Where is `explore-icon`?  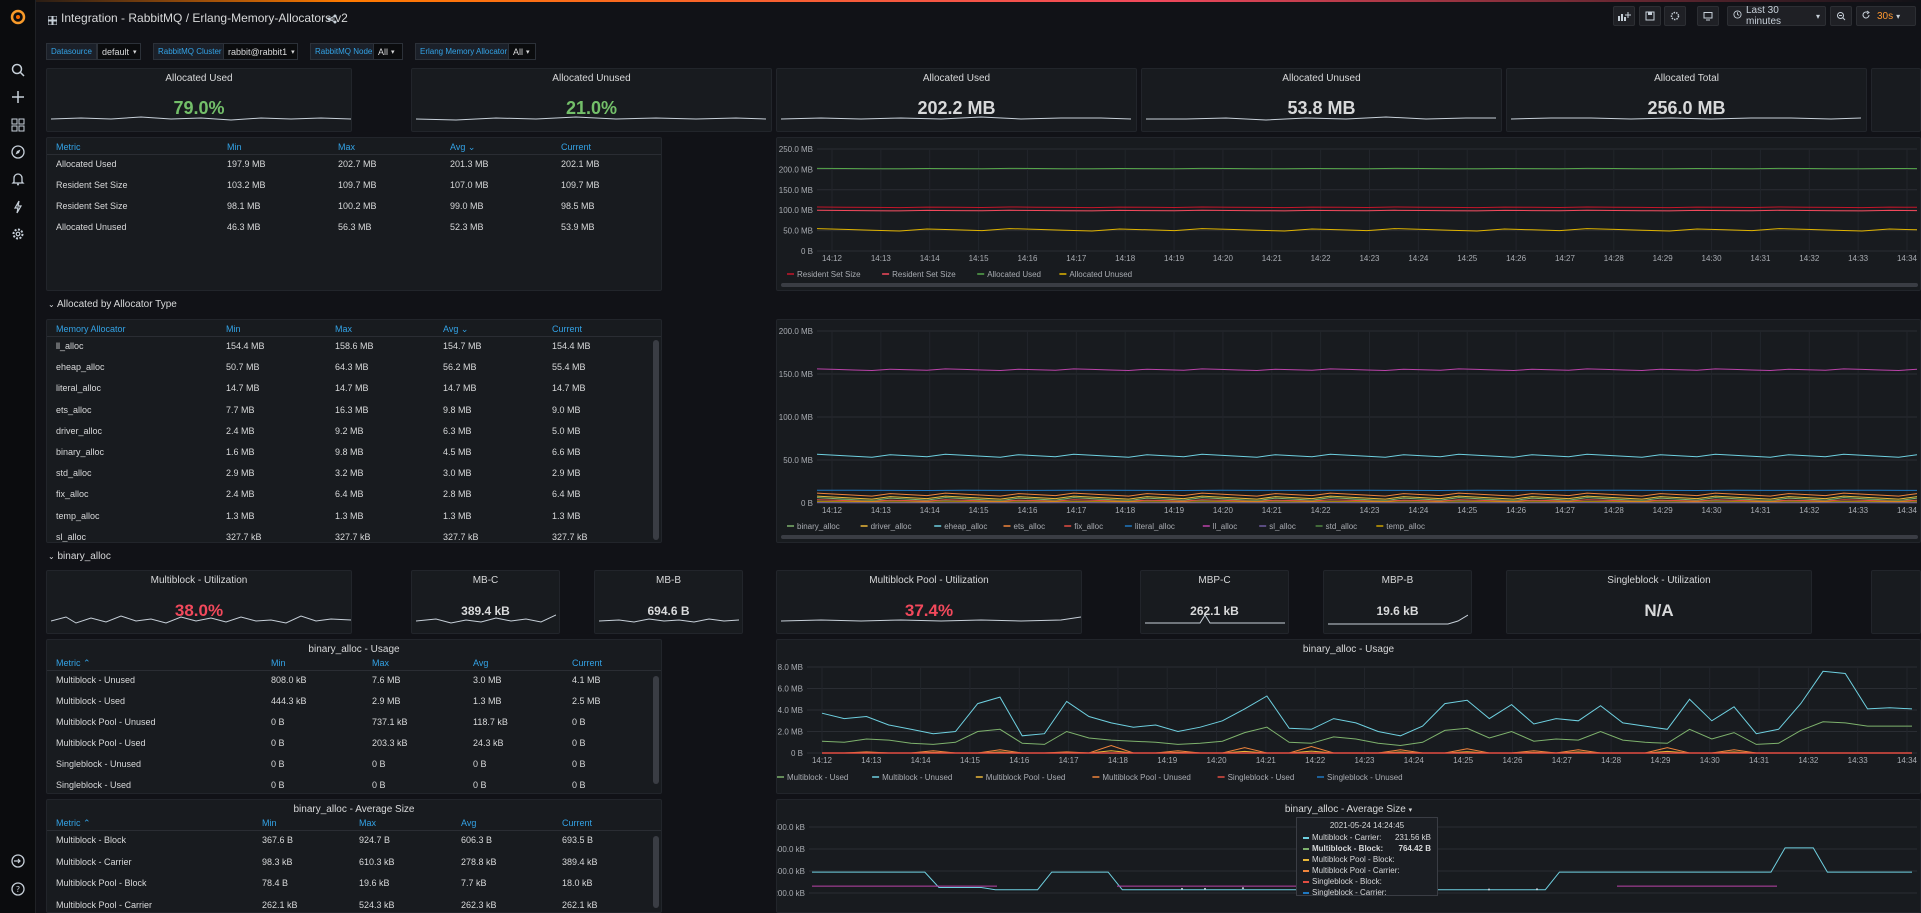
explore-icon is located at coordinates (18, 152).